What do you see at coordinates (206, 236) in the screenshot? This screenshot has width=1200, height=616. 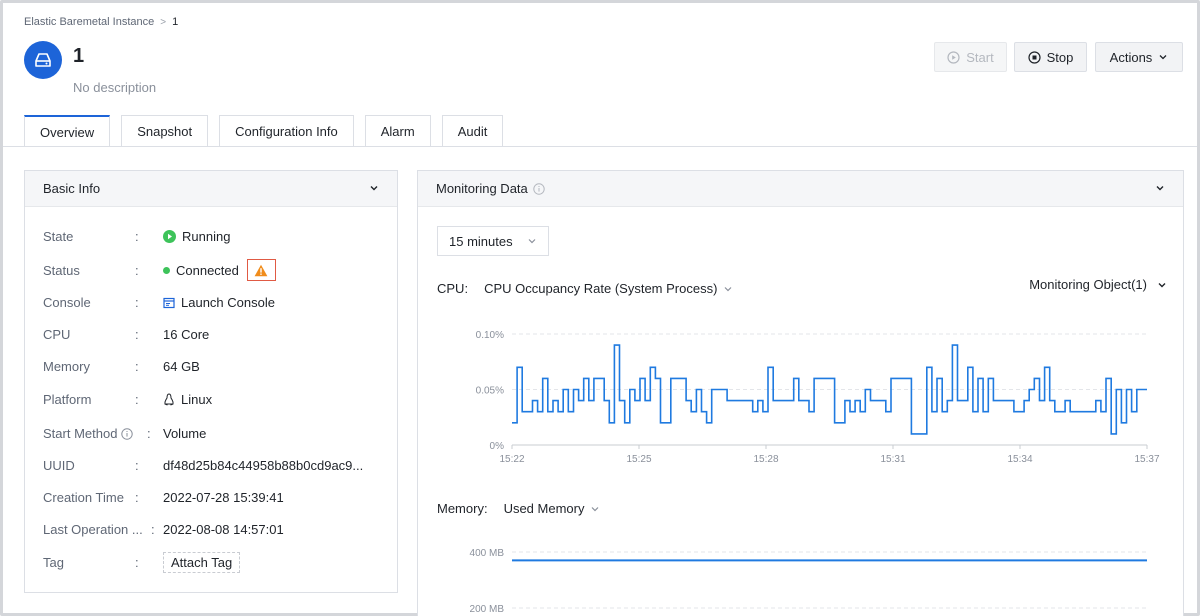 I see `state-value: Running` at bounding box center [206, 236].